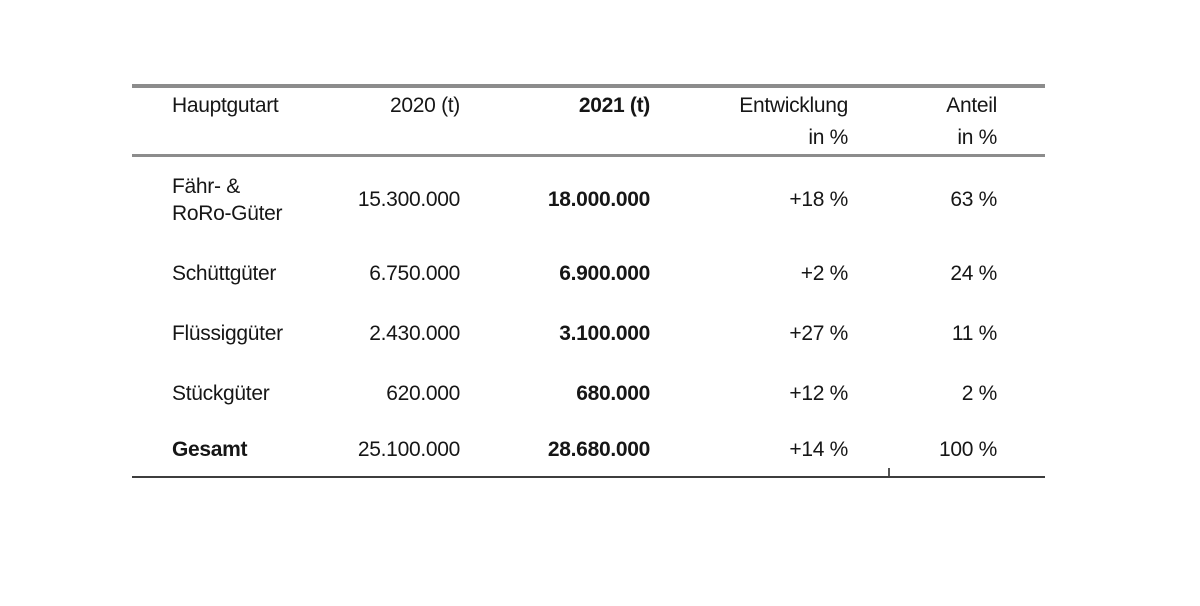  What do you see at coordinates (210, 449) in the screenshot?
I see `cell-hauptgutart: Gesamt` at bounding box center [210, 449].